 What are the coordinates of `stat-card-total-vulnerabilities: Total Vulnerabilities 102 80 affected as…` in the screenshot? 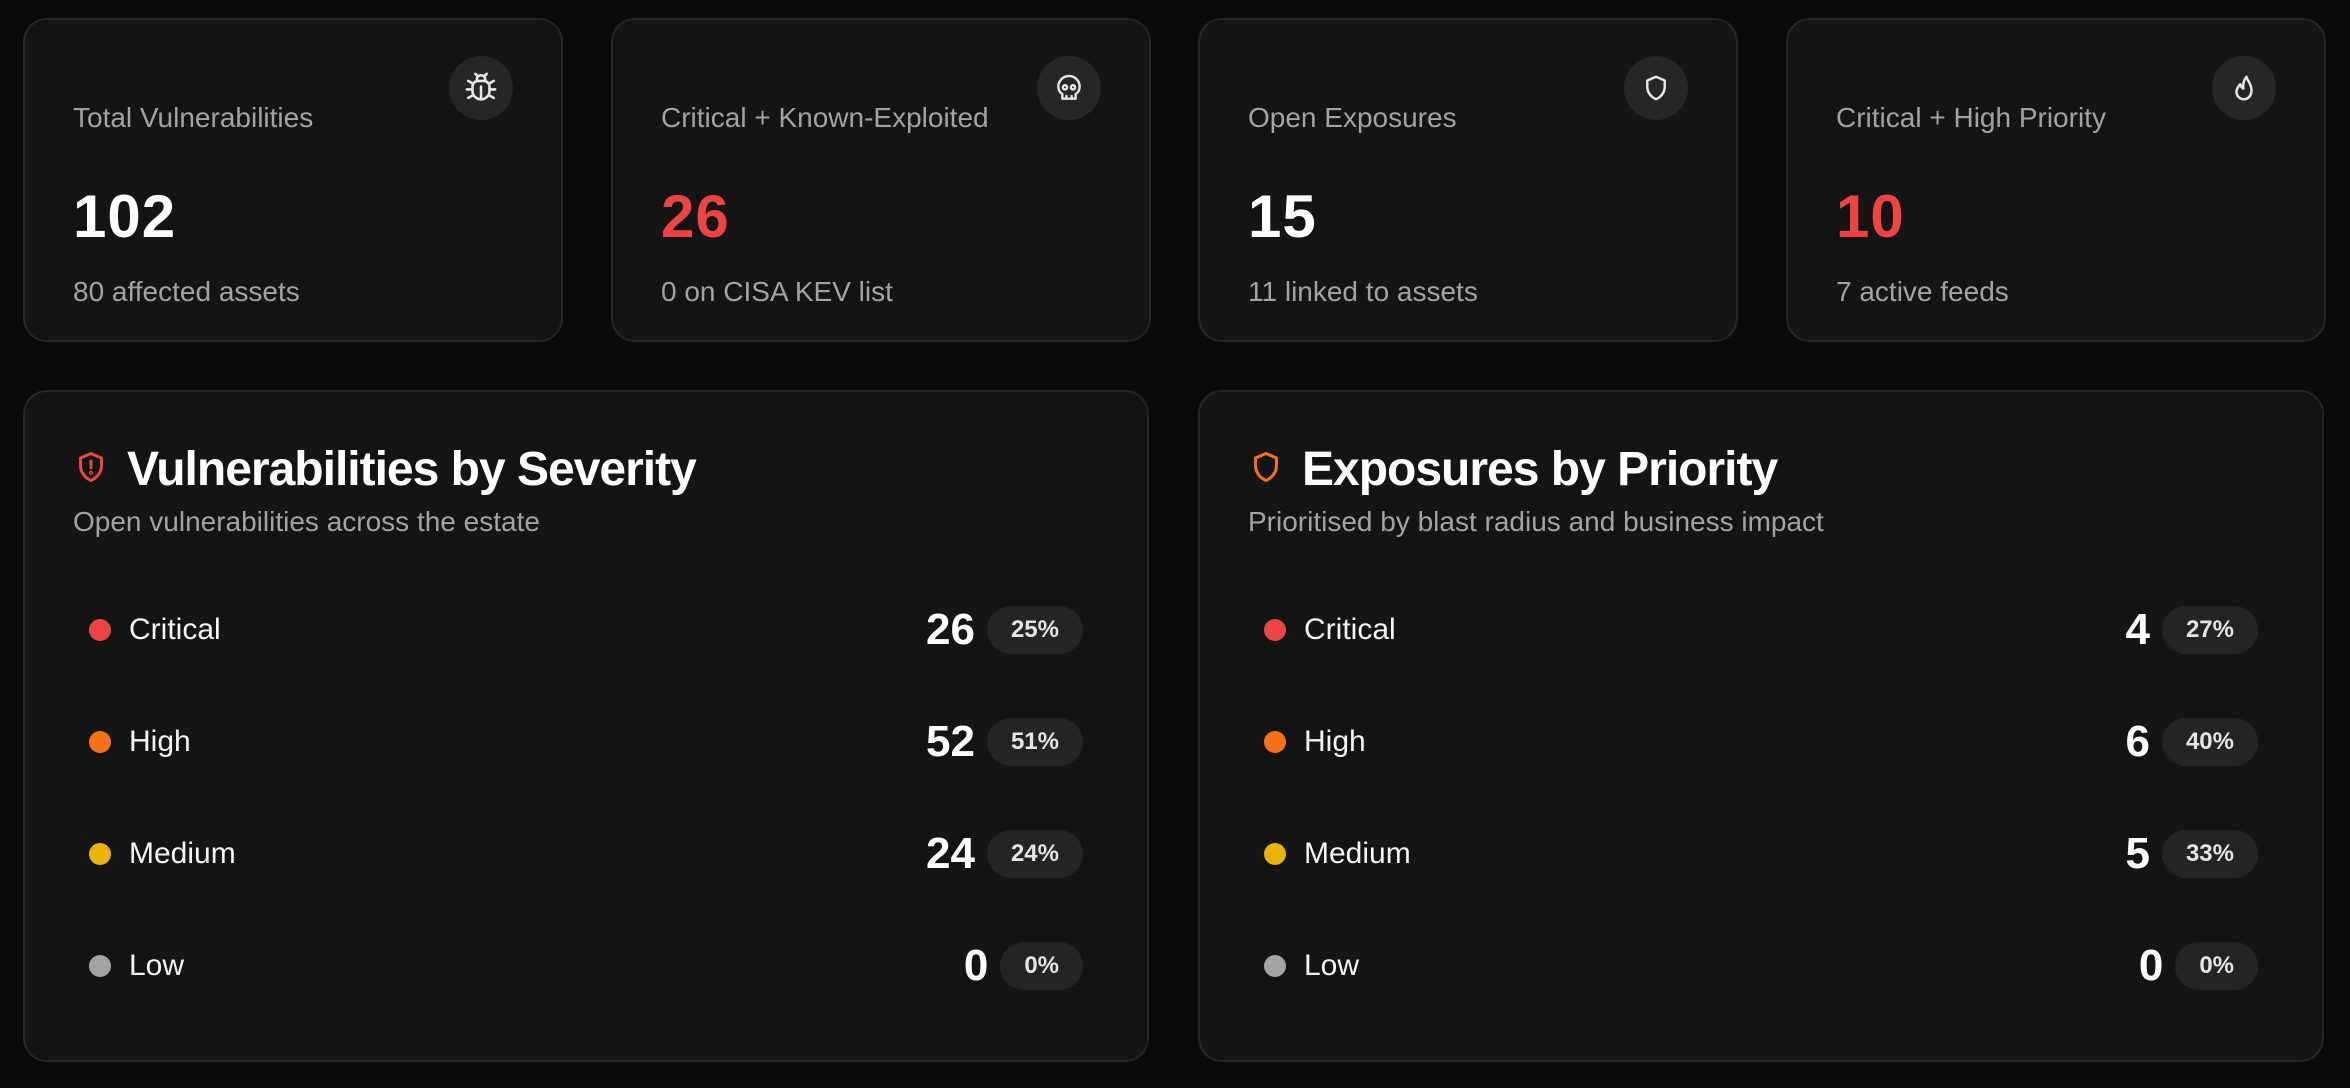 It's located at (293, 180).